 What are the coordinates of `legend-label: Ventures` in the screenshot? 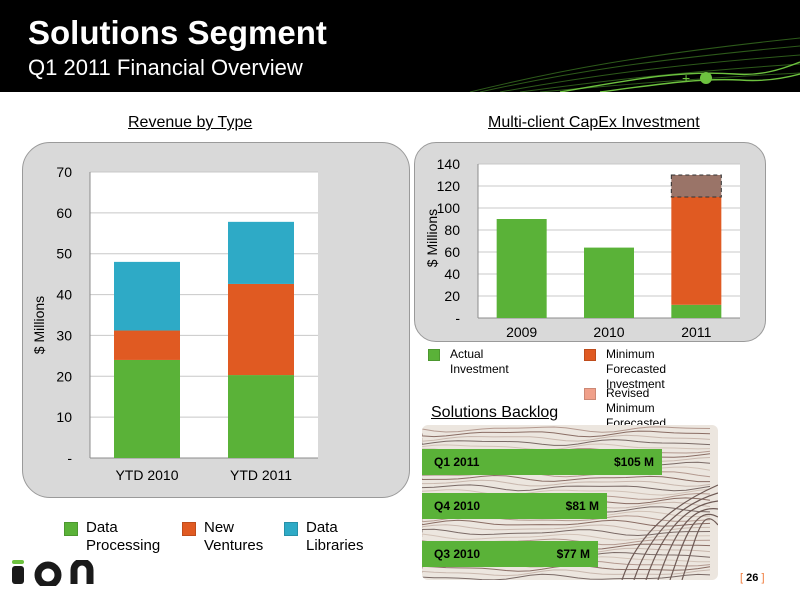 It's located at (234, 545).